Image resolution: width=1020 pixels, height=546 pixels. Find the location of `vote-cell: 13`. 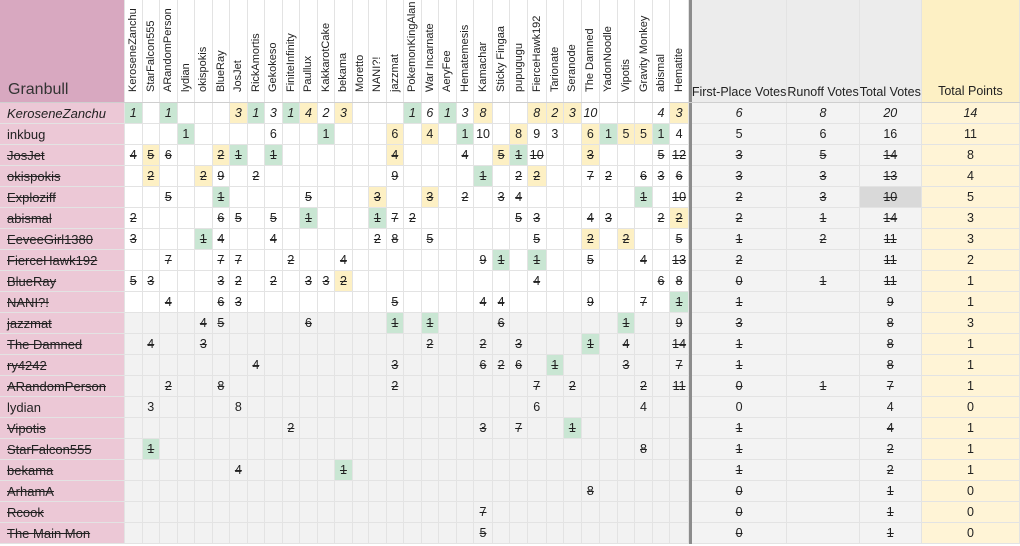

vote-cell: 13 is located at coordinates (679, 260).